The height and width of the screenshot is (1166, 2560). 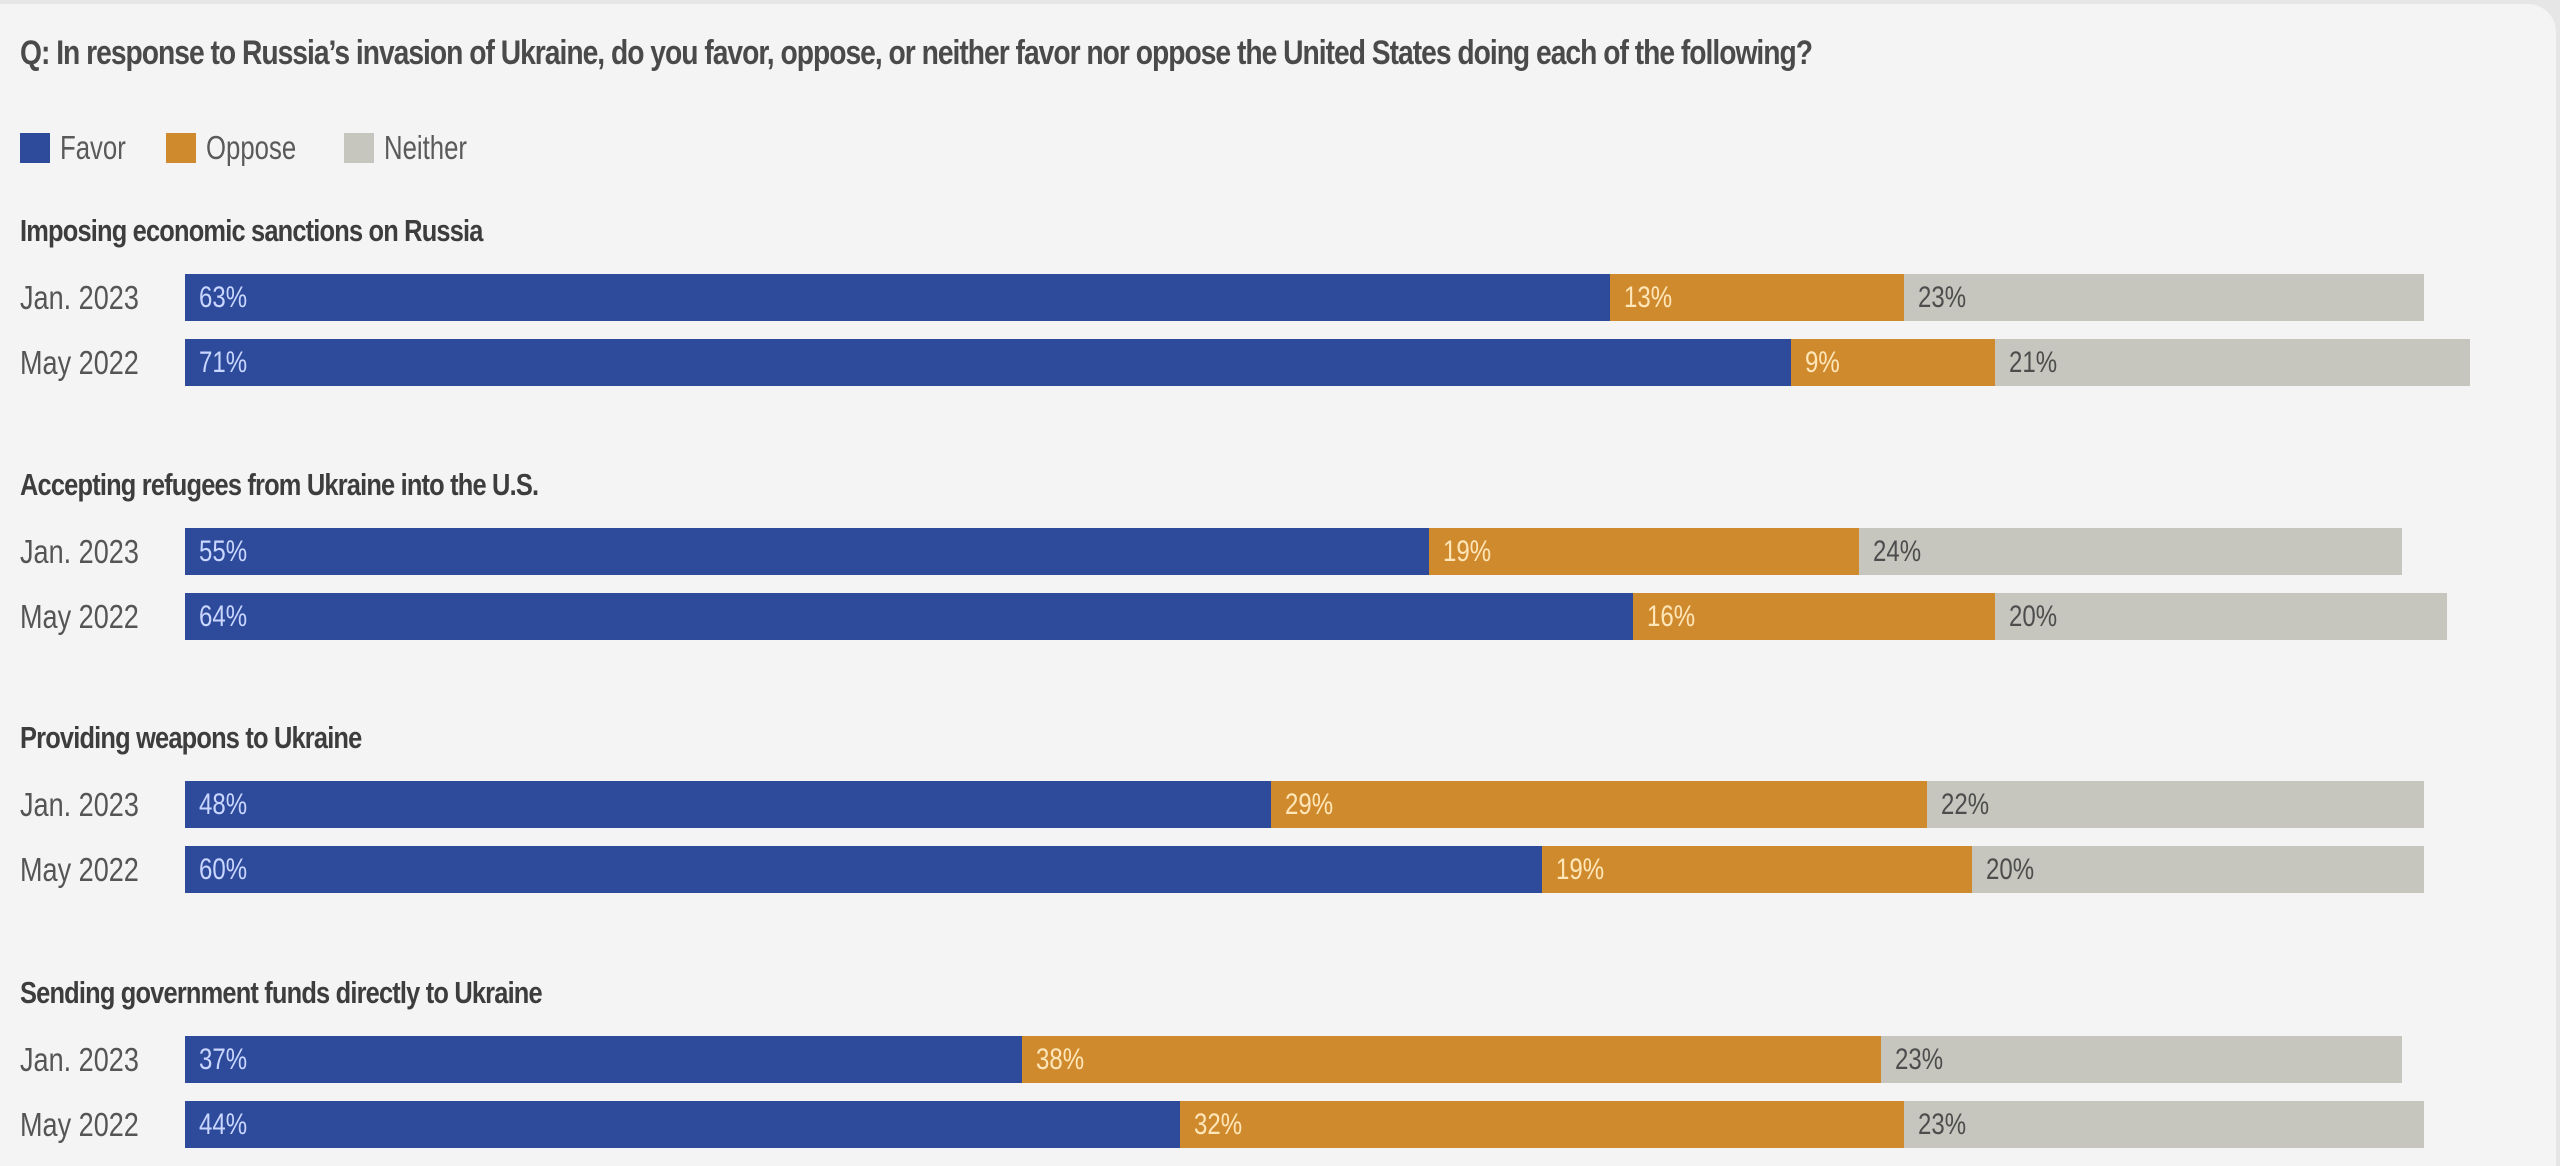 I want to click on bar-segment-favor: 48%, so click(x=728, y=804).